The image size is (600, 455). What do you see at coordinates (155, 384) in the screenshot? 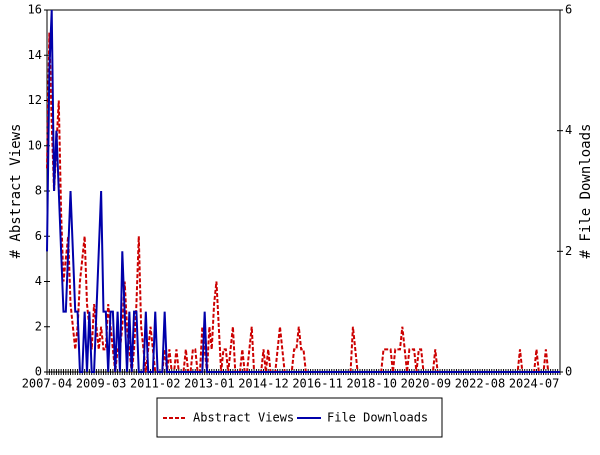
I see `x-tick-label: 2011-02` at bounding box center [155, 384].